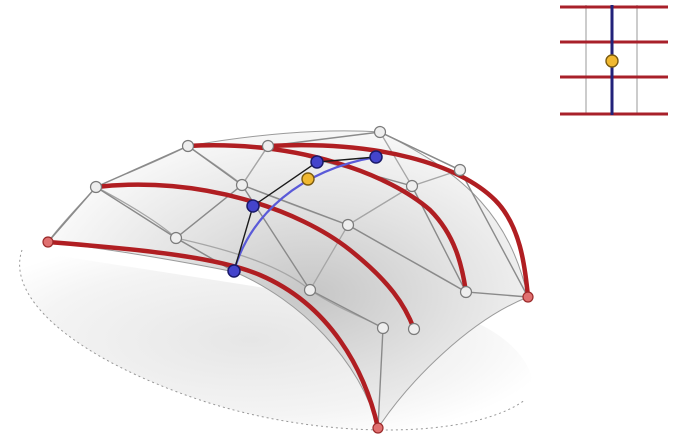 This screenshot has height=444, width=674. I want to click on edit-polygon, so click(305, 214).